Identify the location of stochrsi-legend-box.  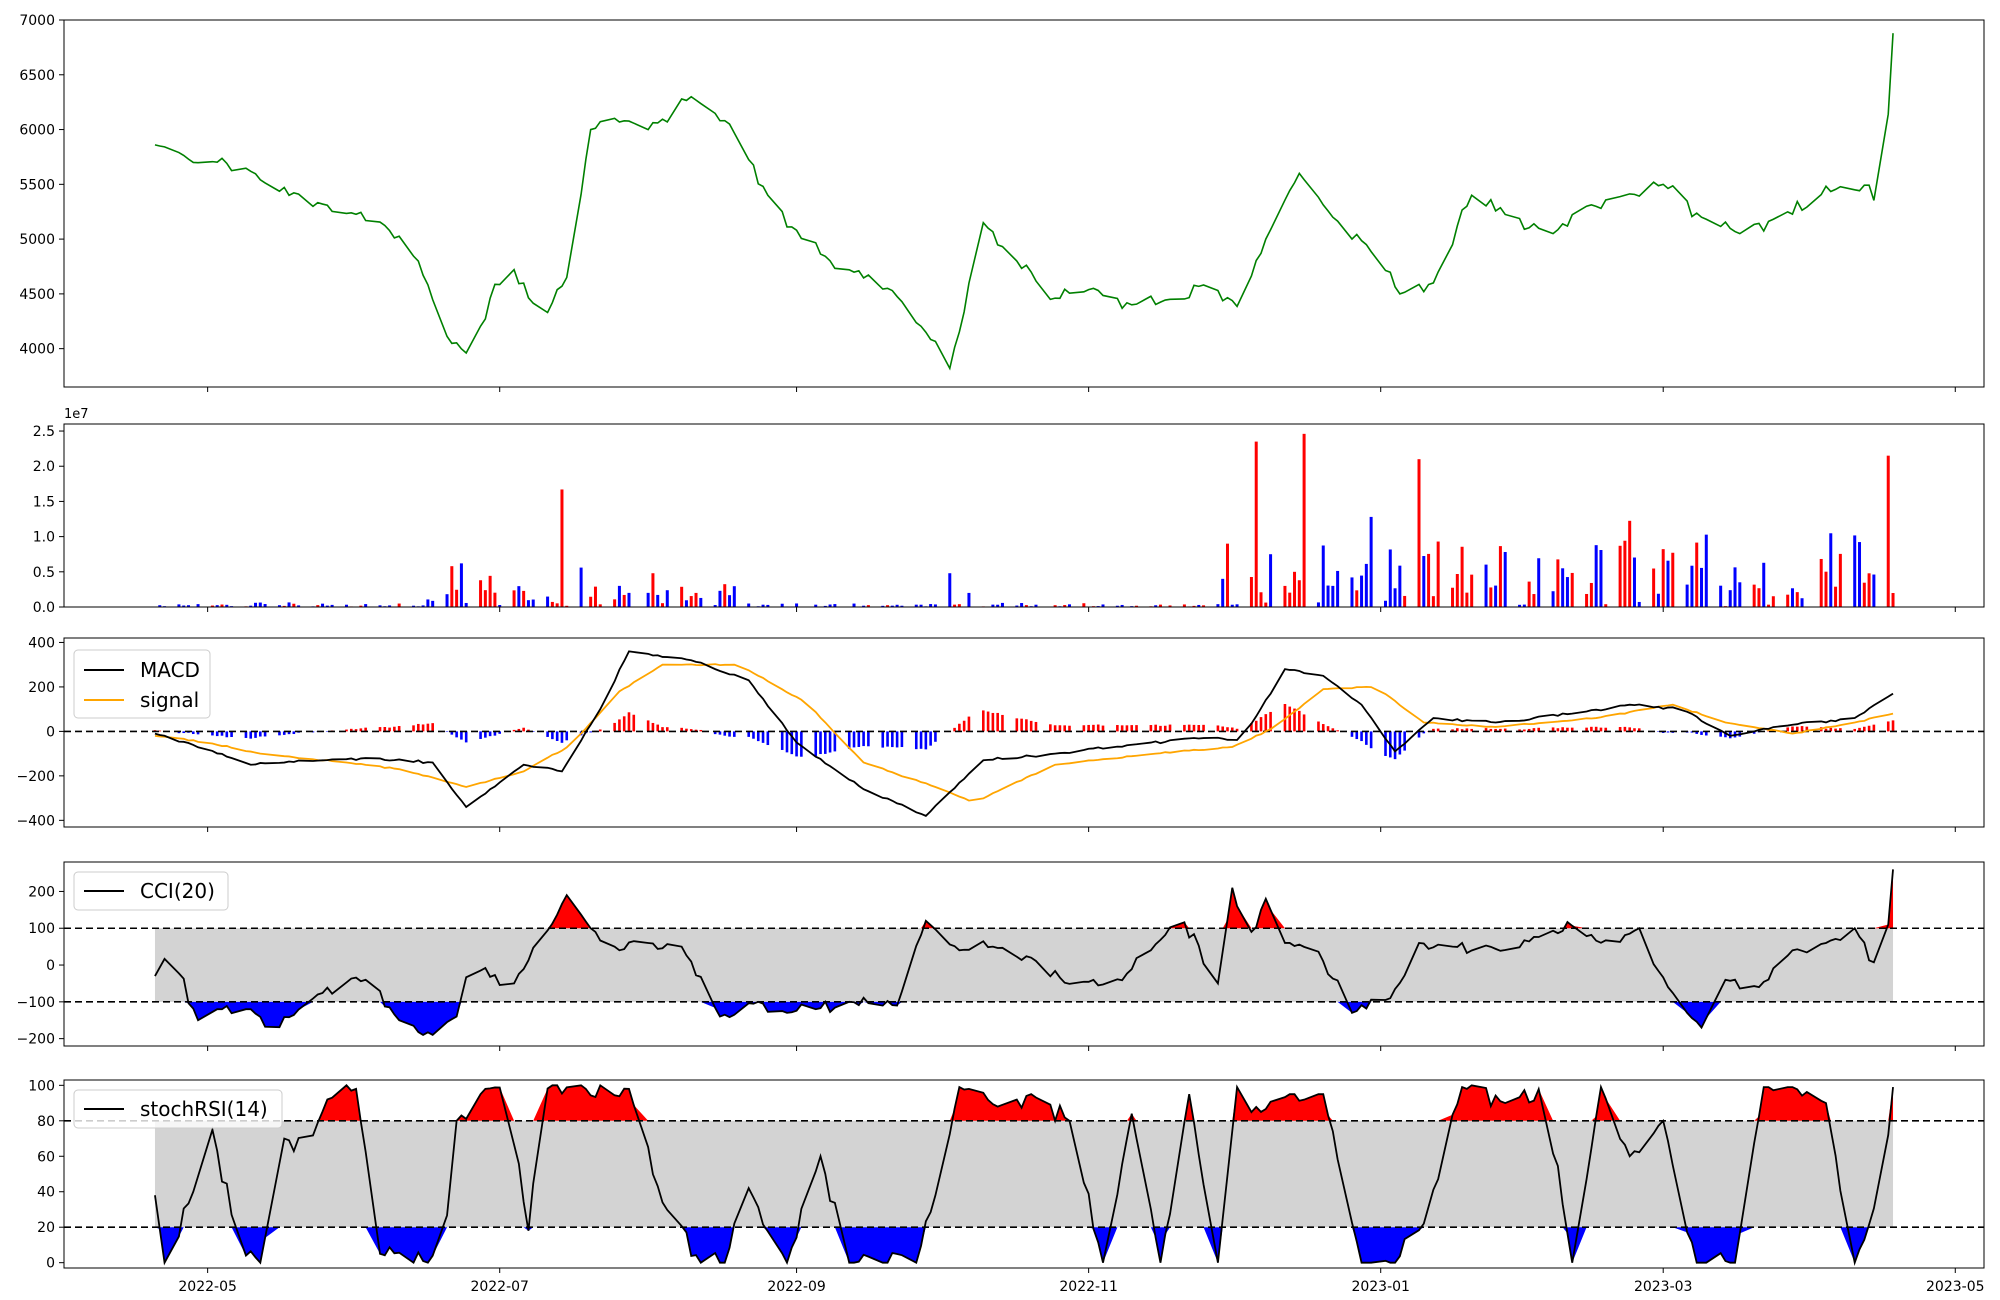
(178, 1109).